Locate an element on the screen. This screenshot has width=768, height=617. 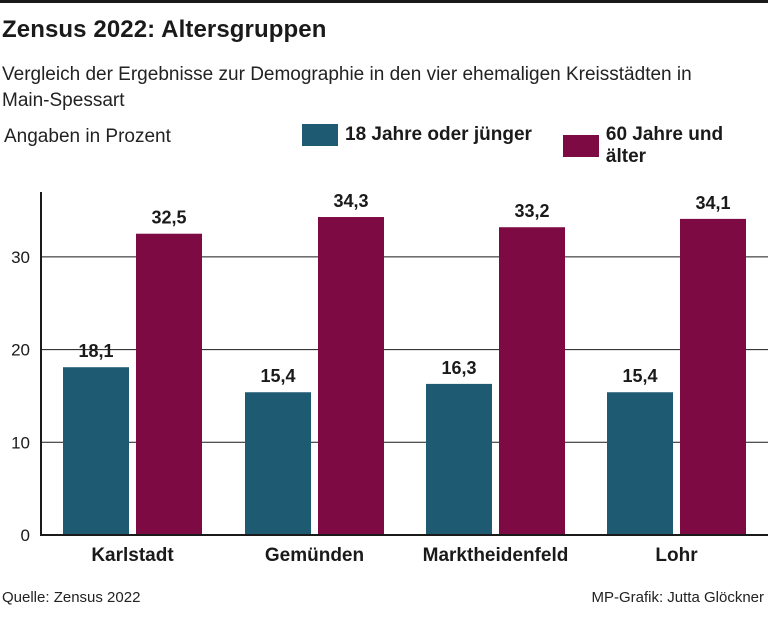
credit-note: MP-Grafik: Jutta Glöckner is located at coordinates (677, 597).